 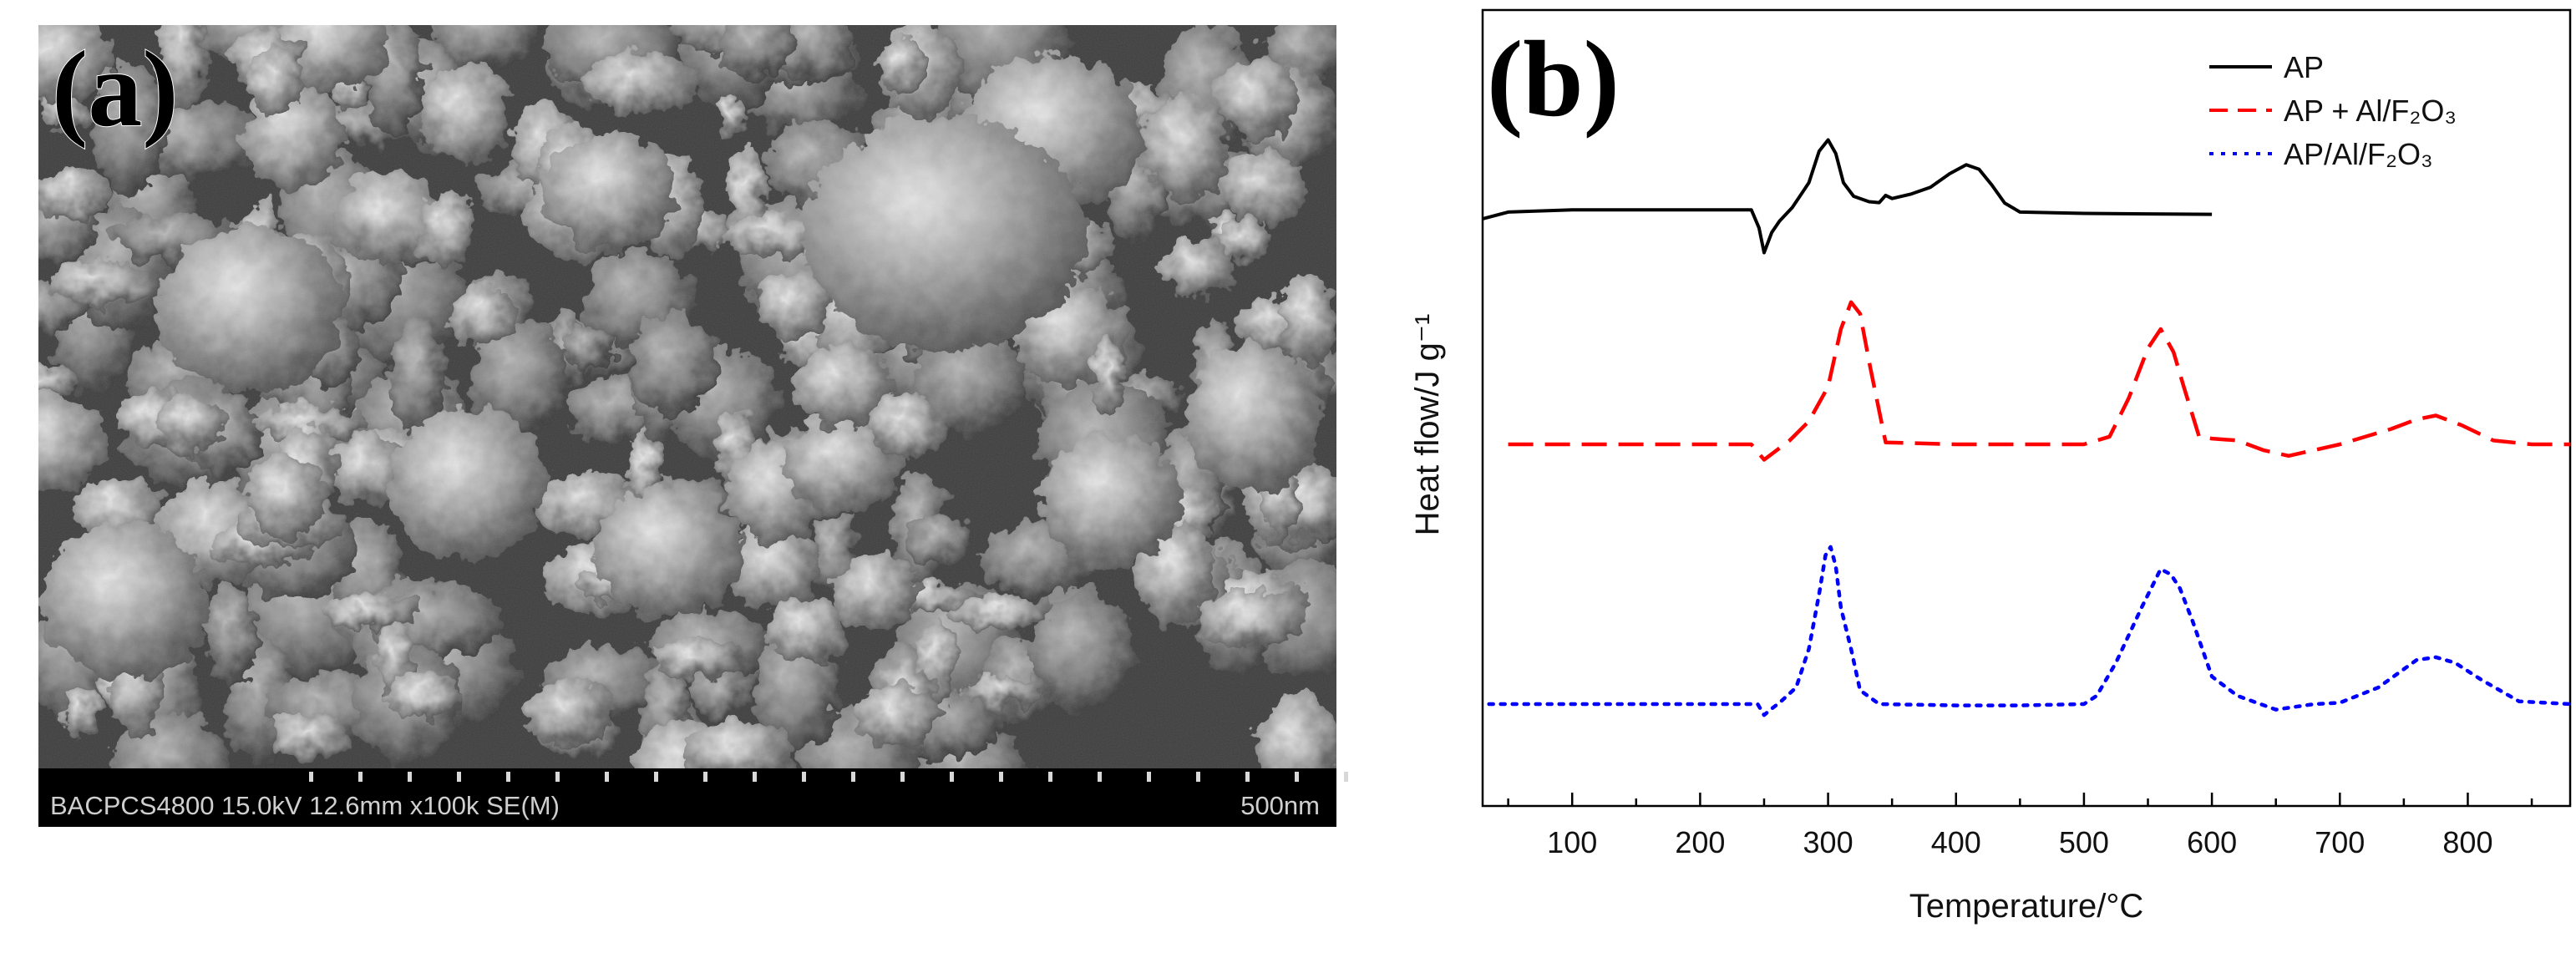 What do you see at coordinates (2340, 842) in the screenshot?
I see `x-tick-label: 700` at bounding box center [2340, 842].